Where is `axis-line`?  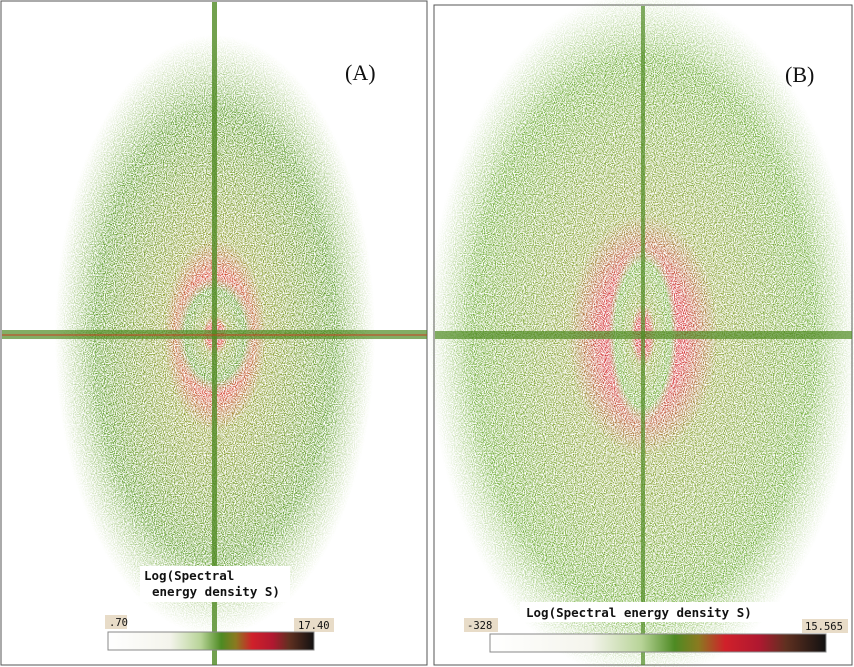 axis-line is located at coordinates (643, 335).